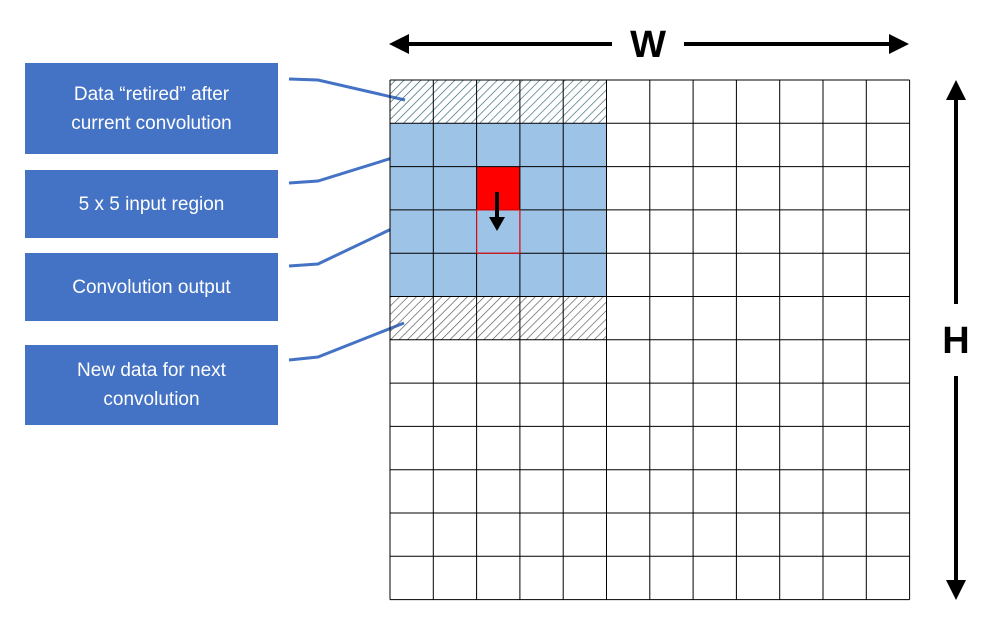  What do you see at coordinates (498, 102) in the screenshot?
I see `retired-data-row` at bounding box center [498, 102].